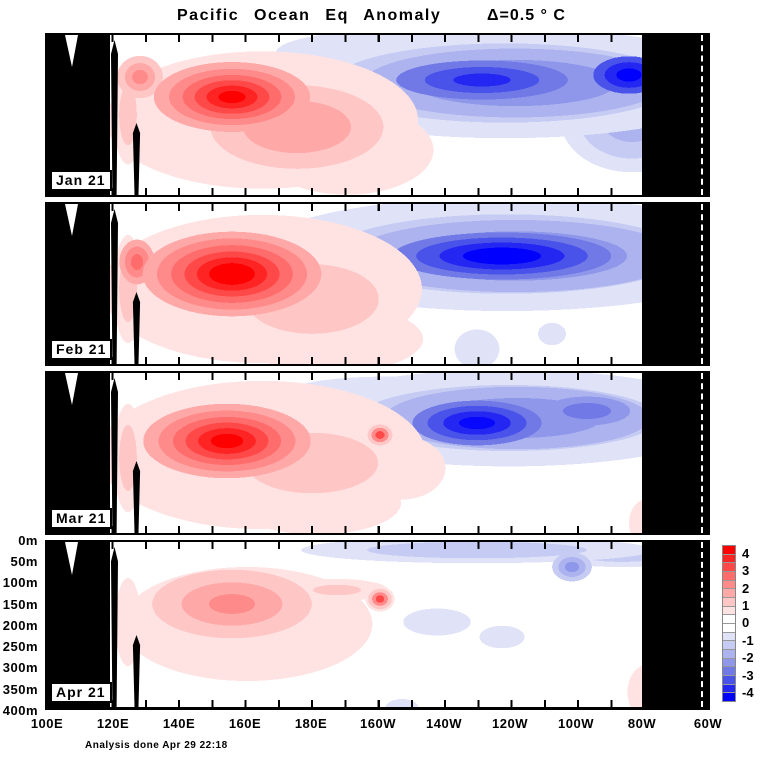 The height and width of the screenshot is (768, 768). Describe the element at coordinates (20, 667) in the screenshot. I see `depth-tick-label: 300m` at that location.